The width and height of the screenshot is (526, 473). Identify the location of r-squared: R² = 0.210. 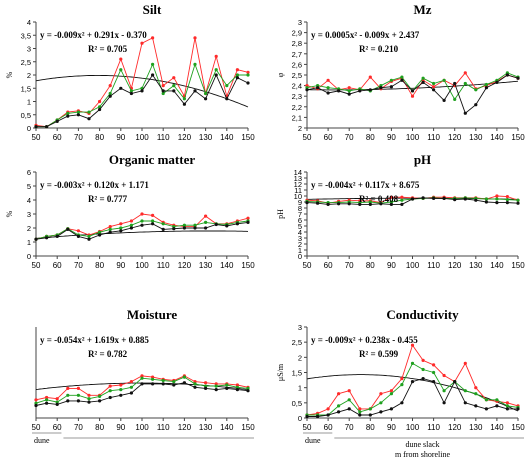
(379, 49).